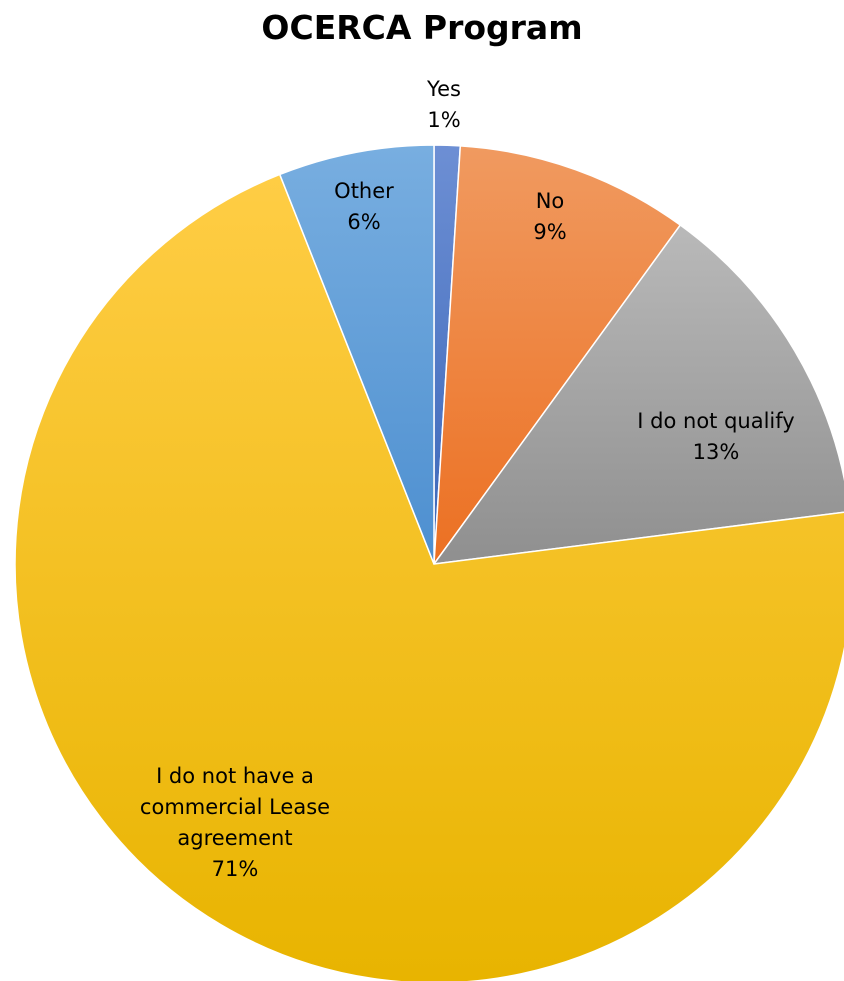 The width and height of the screenshot is (844, 981). What do you see at coordinates (422, 27) in the screenshot?
I see `chart-title: OCERCA Program` at bounding box center [422, 27].